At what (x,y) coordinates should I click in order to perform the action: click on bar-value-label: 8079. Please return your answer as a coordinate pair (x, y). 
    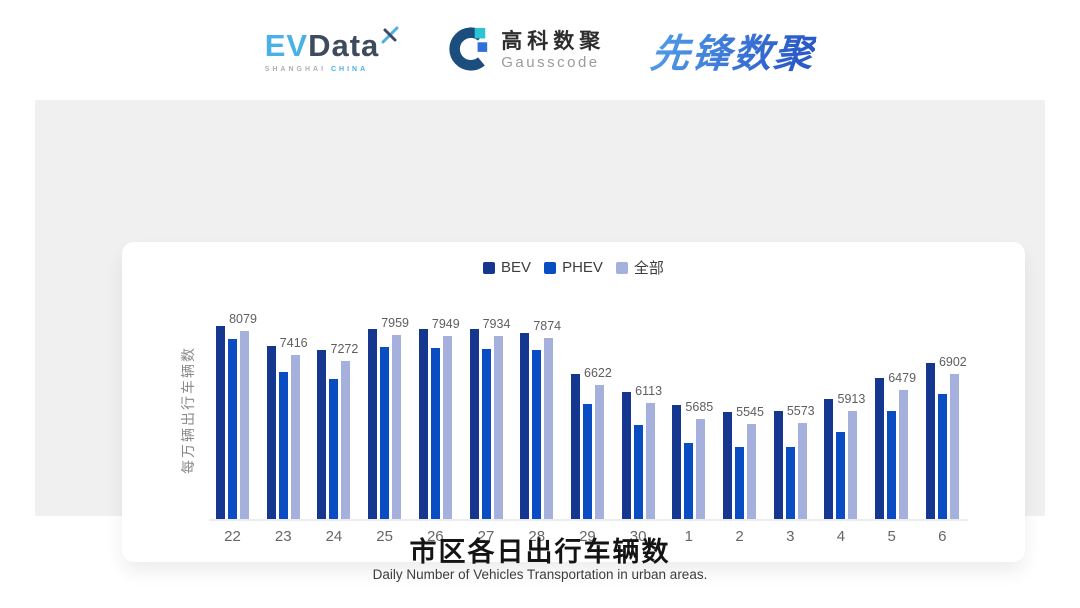
    Looking at the image, I should click on (243, 319).